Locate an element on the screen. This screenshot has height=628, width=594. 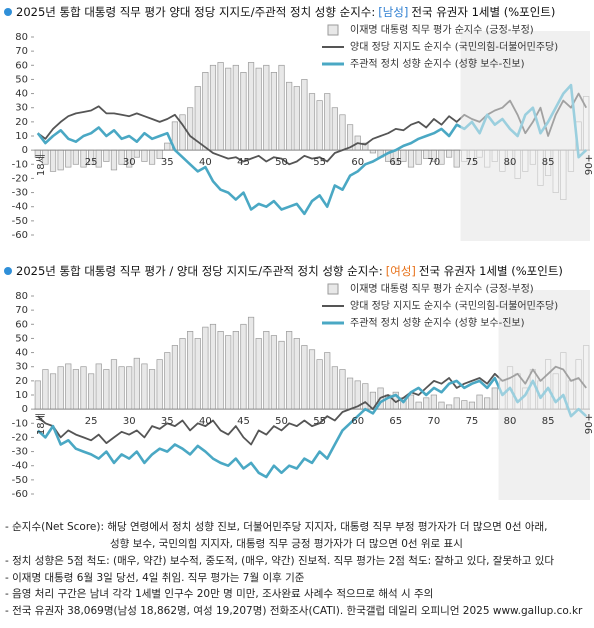
legend-label: 이재명 대통령 직무 평가 순지수 (긍정-부정) is located at coordinates (442, 30).